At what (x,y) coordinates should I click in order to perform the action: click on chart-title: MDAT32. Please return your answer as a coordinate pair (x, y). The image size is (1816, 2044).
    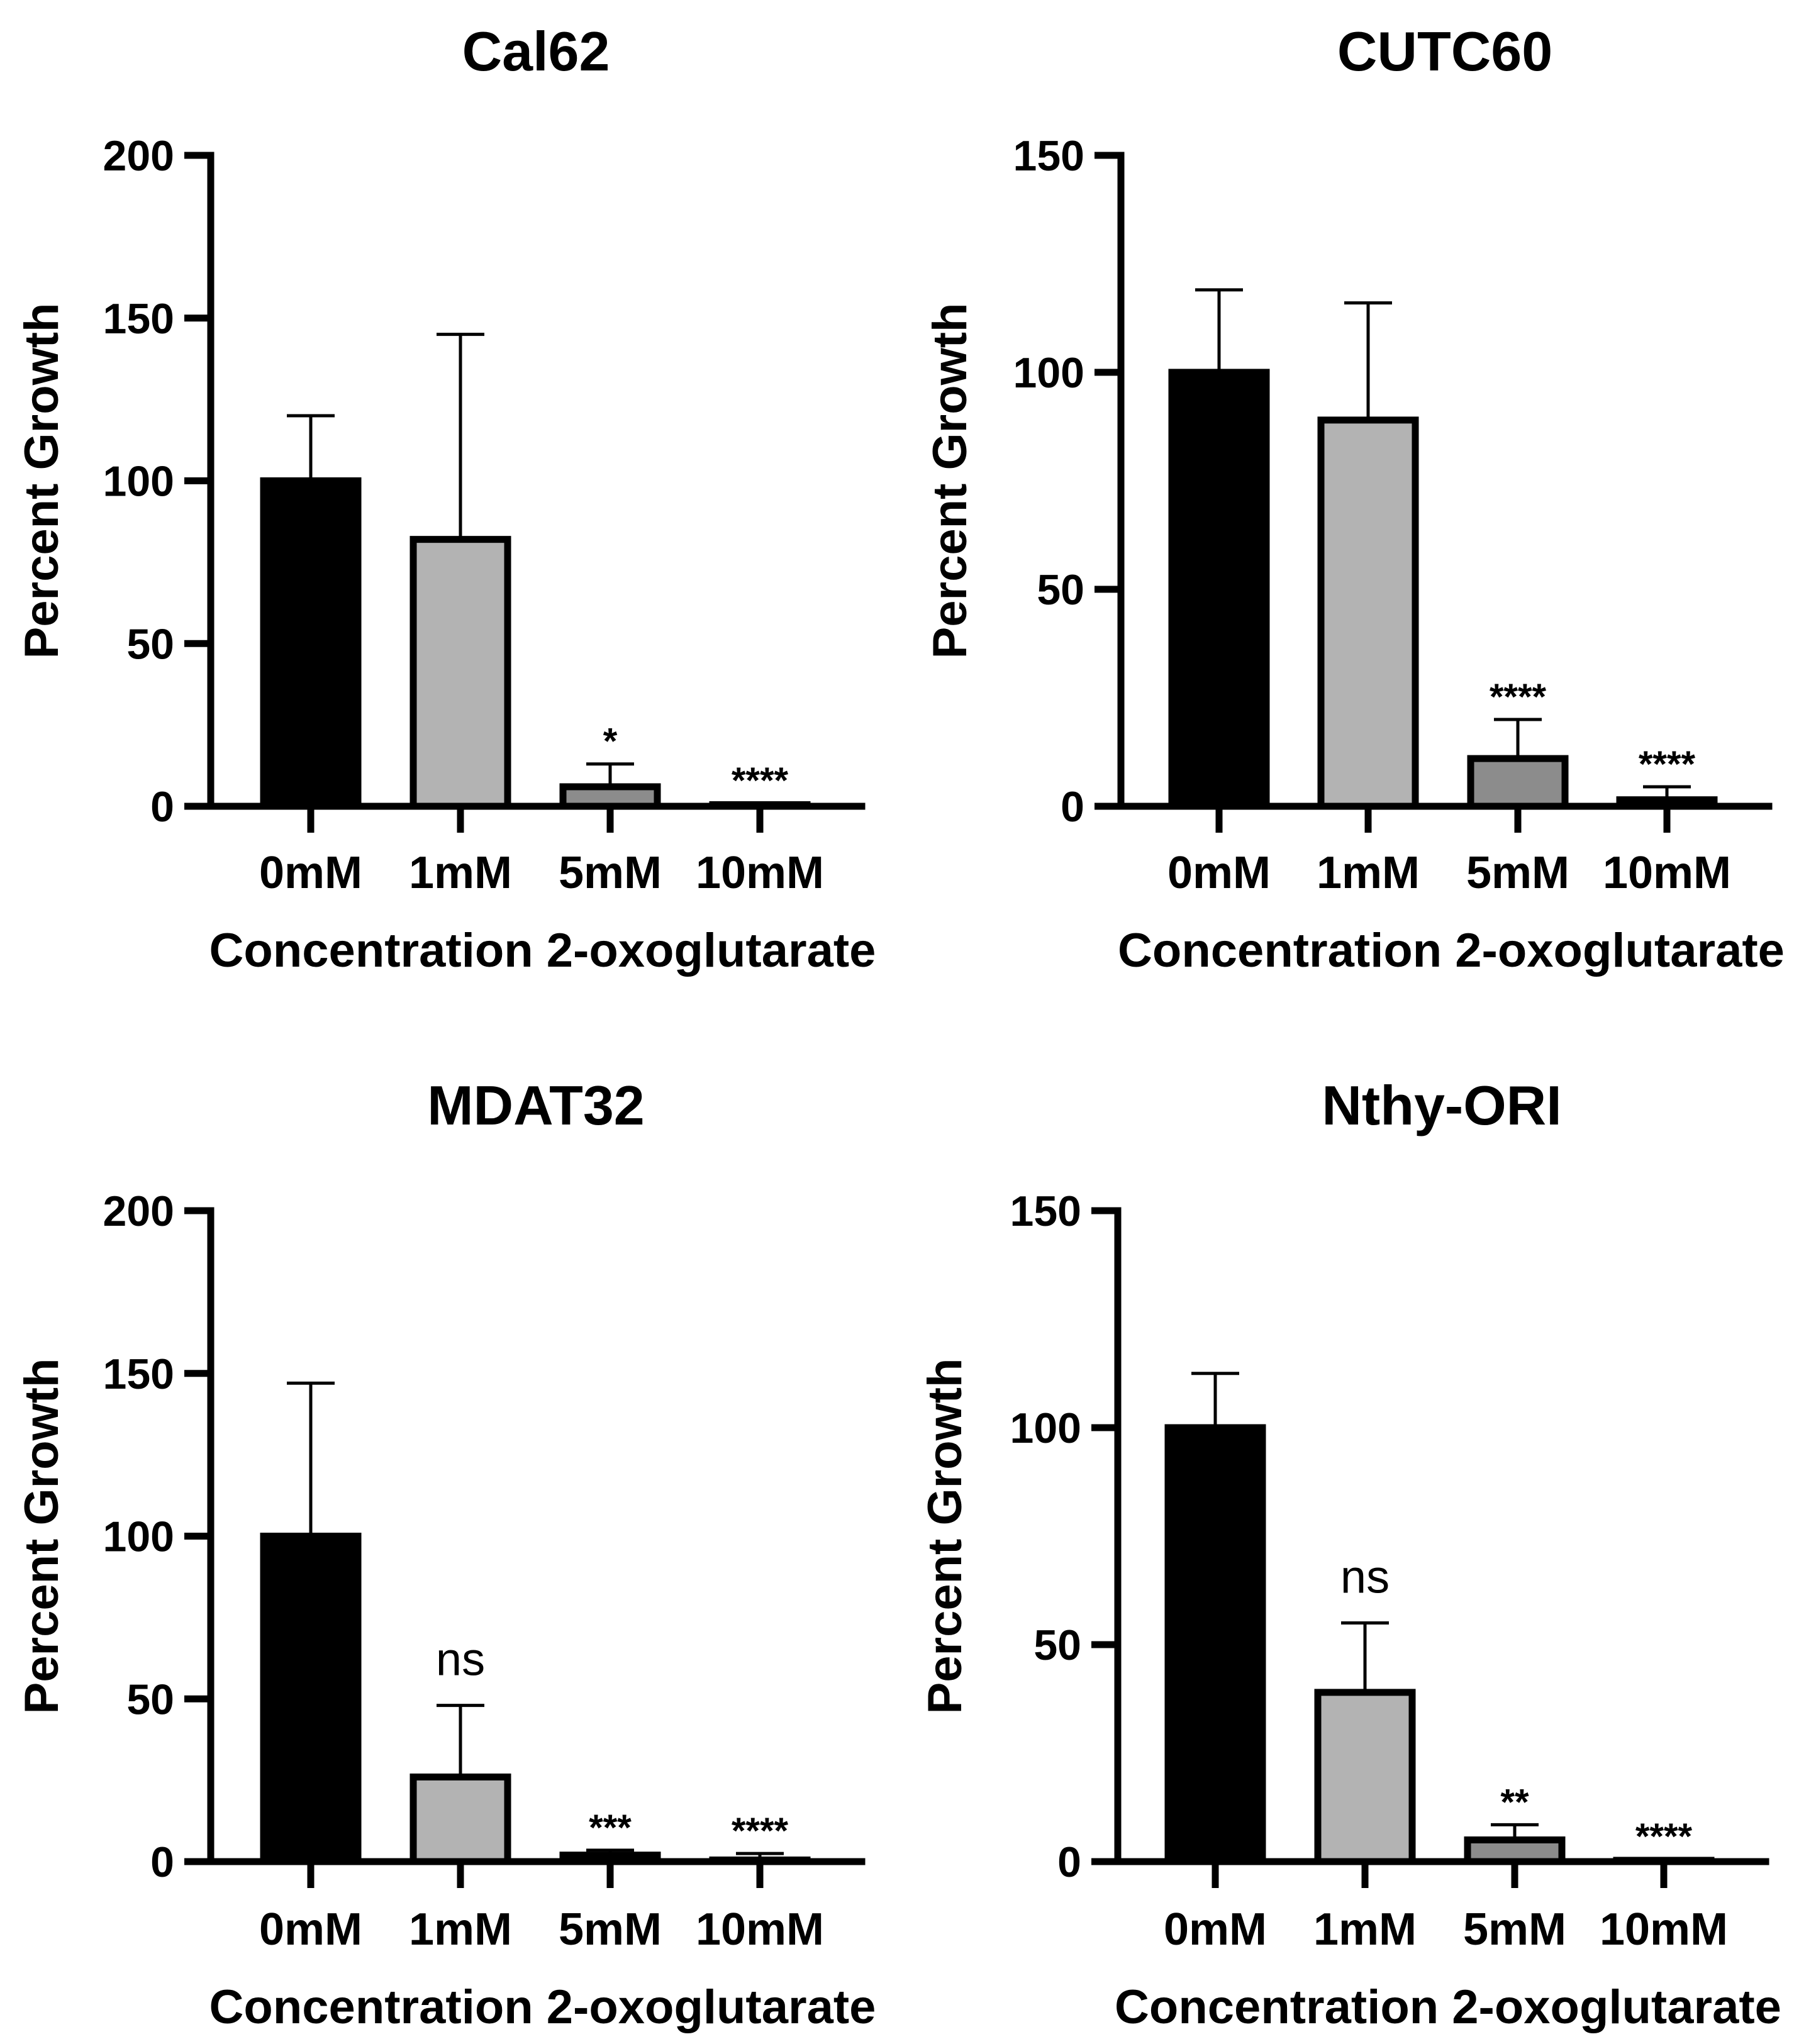
    Looking at the image, I should click on (536, 1105).